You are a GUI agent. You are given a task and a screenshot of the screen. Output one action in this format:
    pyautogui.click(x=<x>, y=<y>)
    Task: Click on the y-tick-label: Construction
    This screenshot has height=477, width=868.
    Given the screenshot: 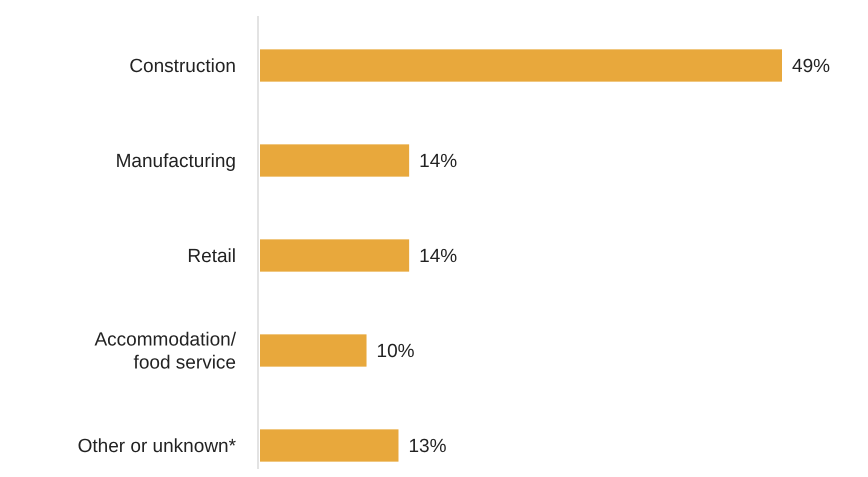 What is the action you would take?
    pyautogui.click(x=182, y=67)
    